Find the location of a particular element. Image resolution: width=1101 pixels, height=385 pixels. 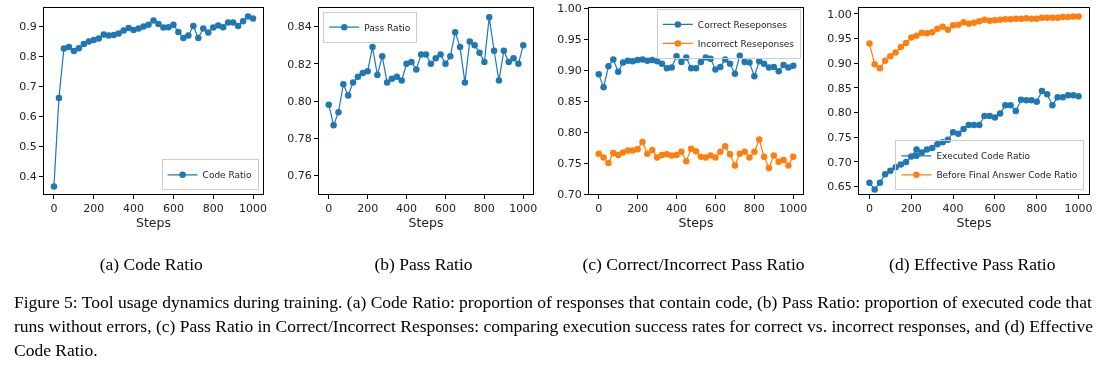

text: (a) Code Ratio is located at coordinates (151, 263).